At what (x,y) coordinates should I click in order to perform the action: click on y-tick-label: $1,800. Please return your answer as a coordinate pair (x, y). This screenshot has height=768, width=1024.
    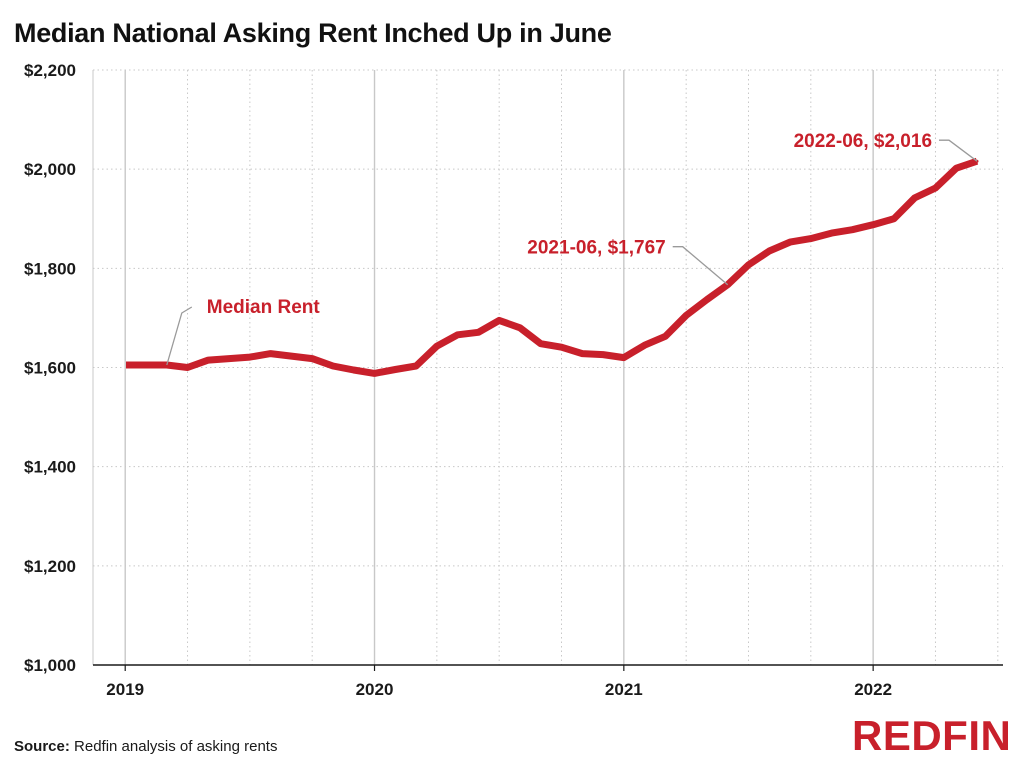
    Looking at the image, I should click on (50, 268).